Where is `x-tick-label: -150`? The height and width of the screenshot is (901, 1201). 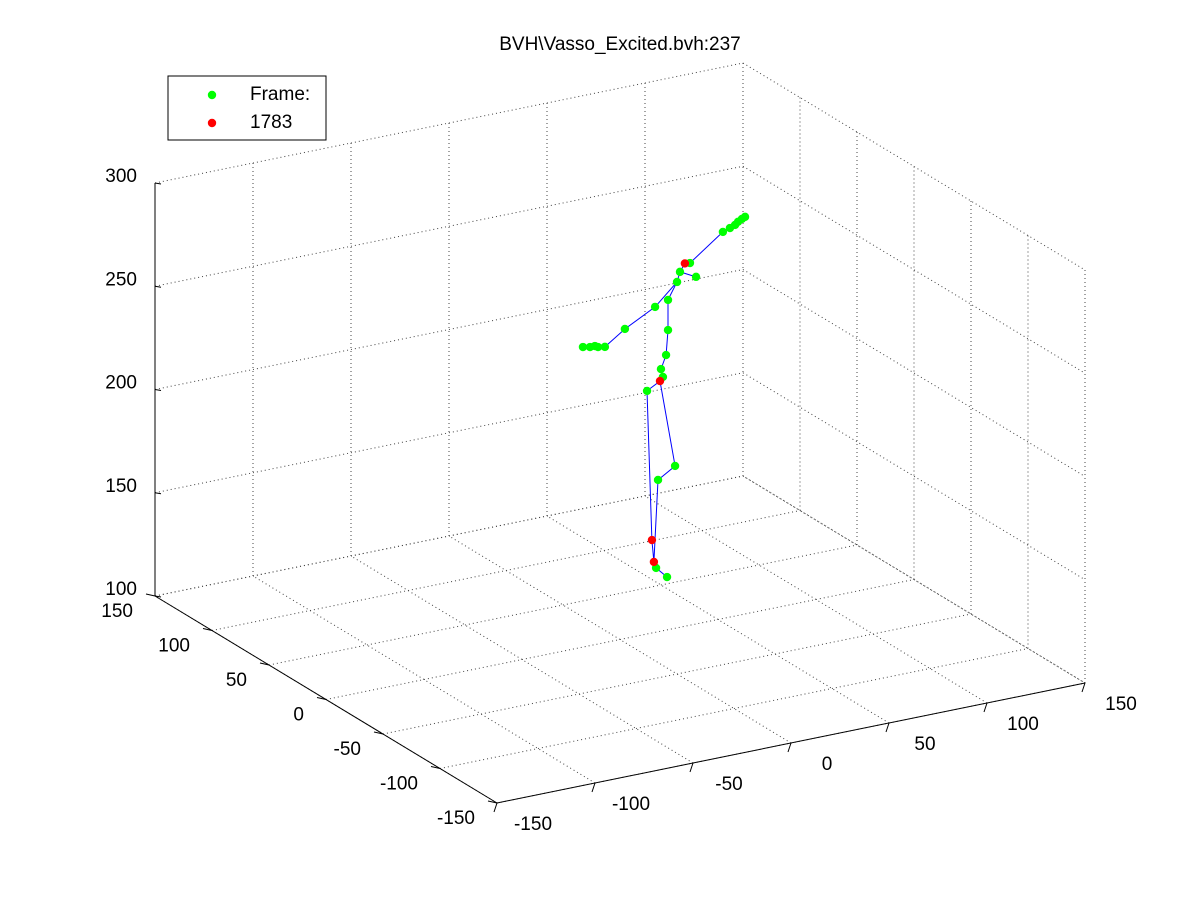
x-tick-label: -150 is located at coordinates (533, 824).